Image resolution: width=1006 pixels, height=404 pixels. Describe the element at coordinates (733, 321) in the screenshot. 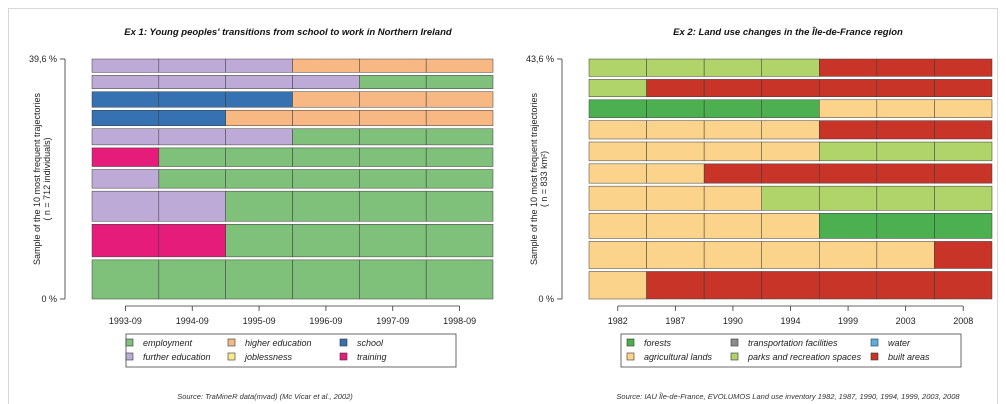

I see `x-tick-label-2: 1990` at that location.